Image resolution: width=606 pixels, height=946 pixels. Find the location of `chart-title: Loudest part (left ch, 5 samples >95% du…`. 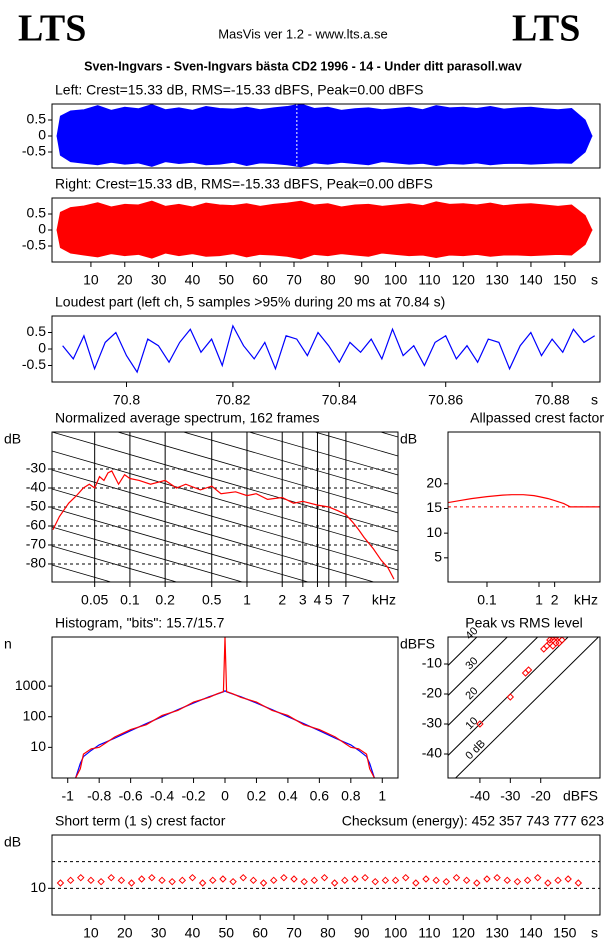

chart-title: Loudest part (left ch, 5 samples >95% du… is located at coordinates (250, 302).